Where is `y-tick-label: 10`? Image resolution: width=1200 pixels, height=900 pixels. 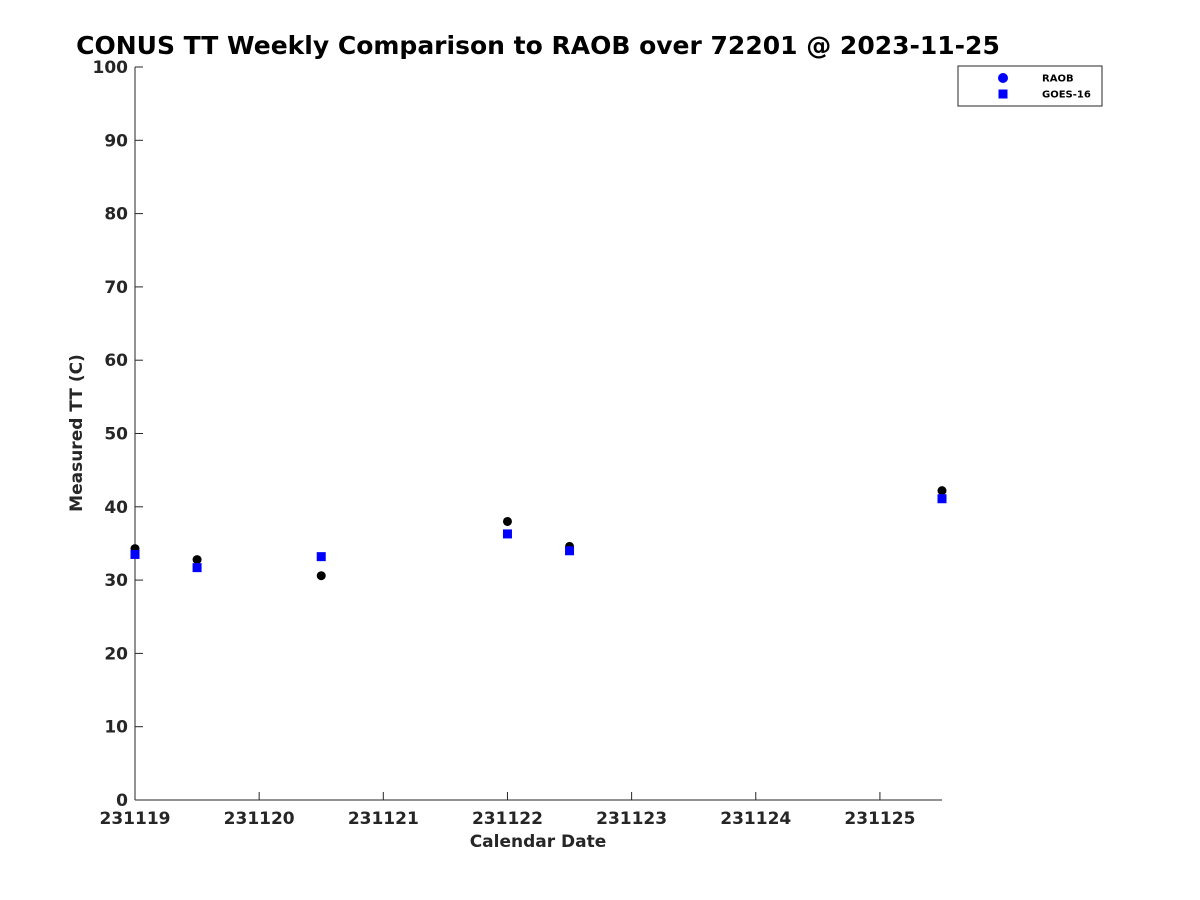
y-tick-label: 10 is located at coordinates (116, 728).